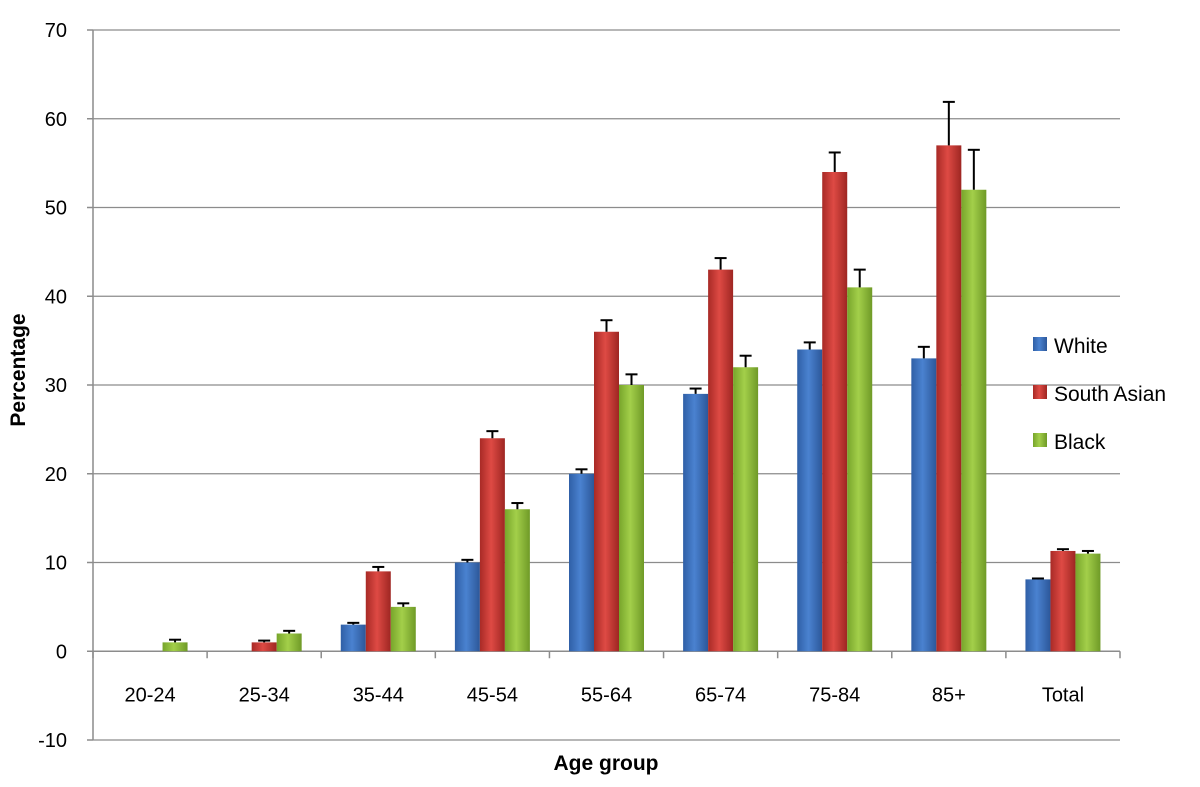  I want to click on y-tick-label: 0, so click(61, 652).